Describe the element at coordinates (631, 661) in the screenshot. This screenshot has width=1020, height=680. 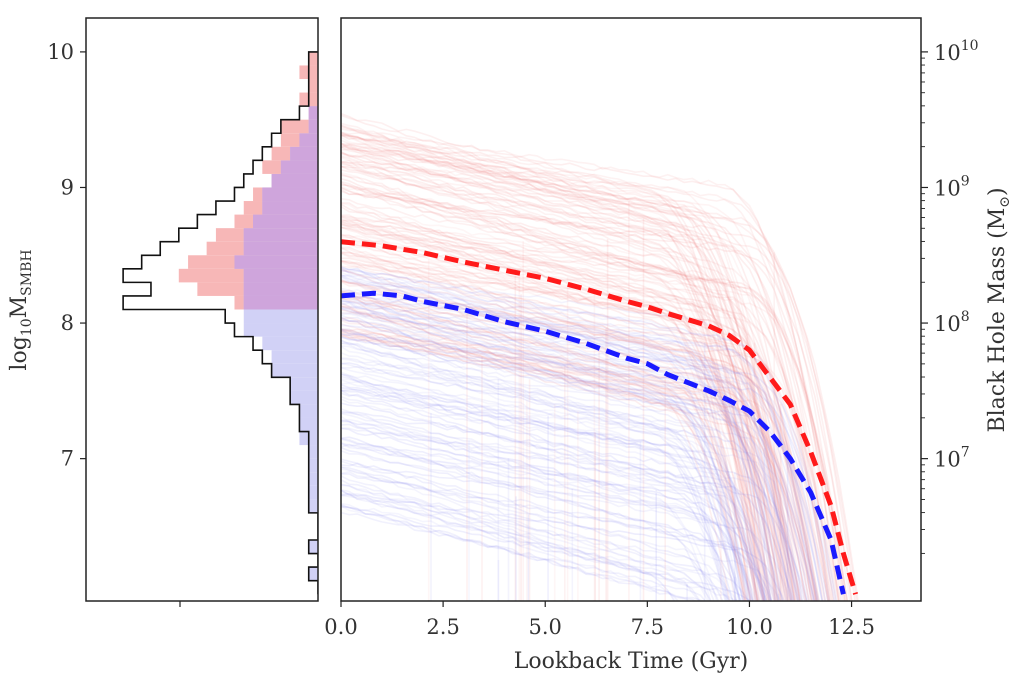
I see `main-x-axis-label: Lookback Time (Gyr)` at that location.